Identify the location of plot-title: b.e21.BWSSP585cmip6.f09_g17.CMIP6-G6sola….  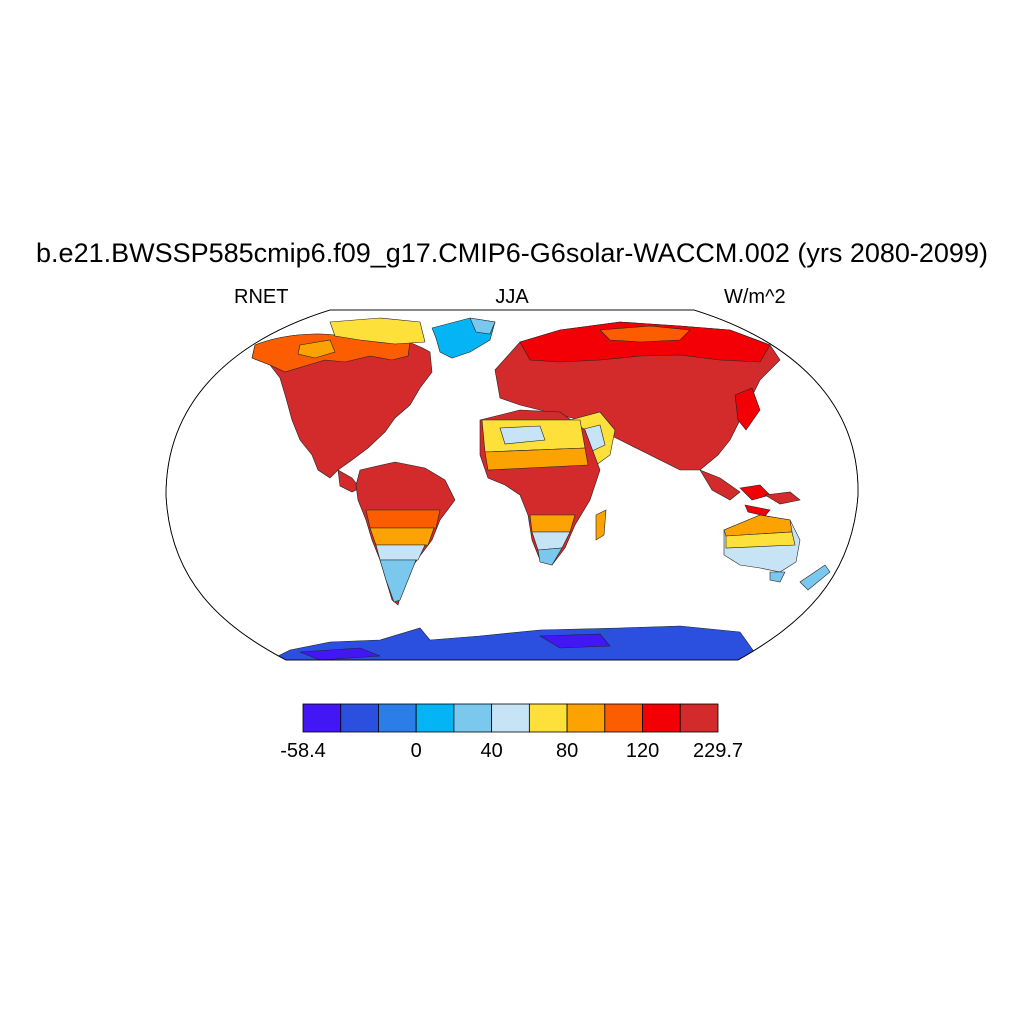
(512, 253).